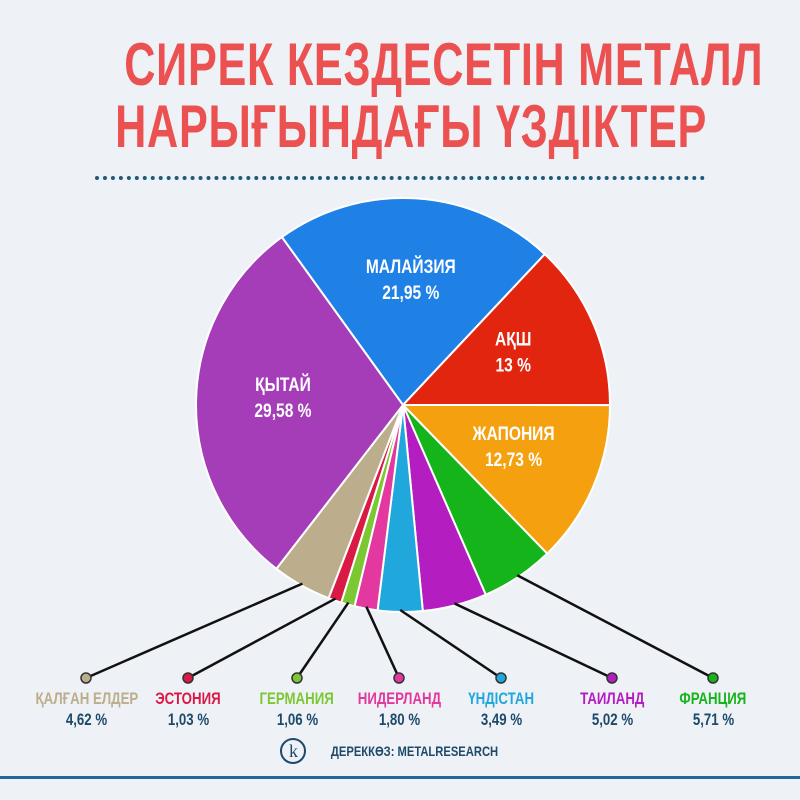  What do you see at coordinates (188, 709) in the screenshot?
I see `outside-label: ЭСТОНИЯ 1,03 %` at bounding box center [188, 709].